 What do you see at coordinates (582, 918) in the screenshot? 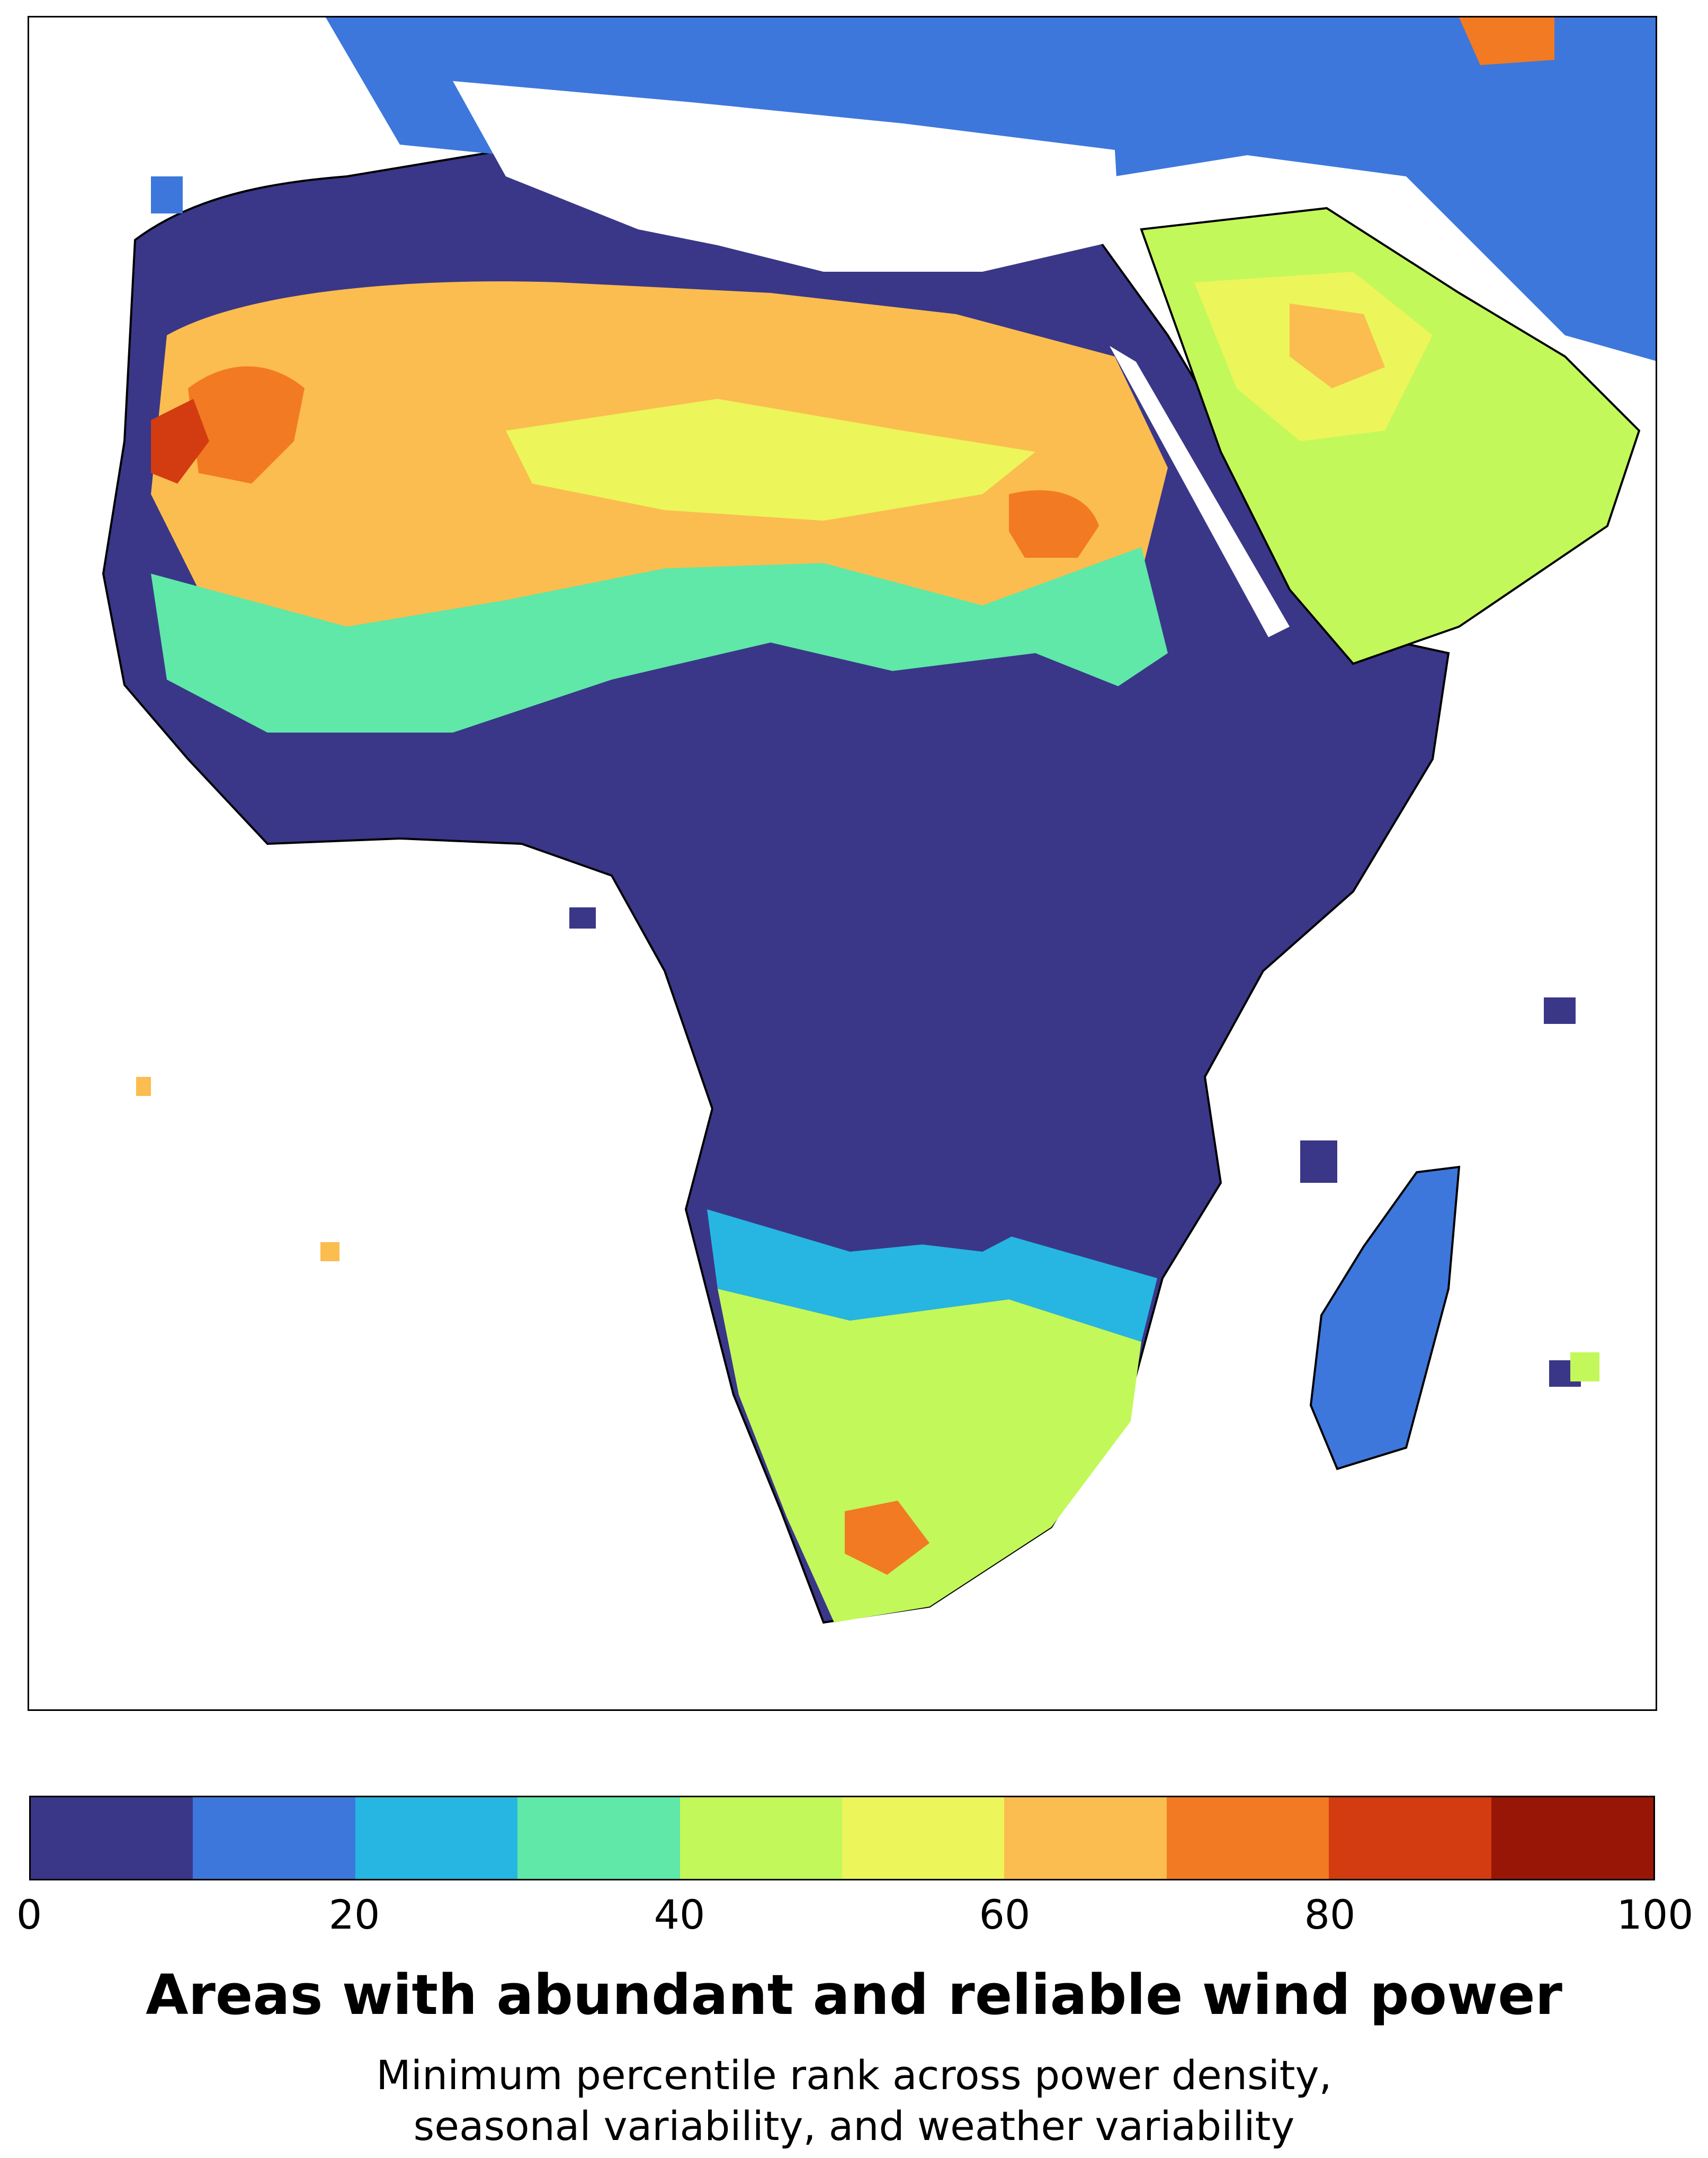
I see `island-bioko` at bounding box center [582, 918].